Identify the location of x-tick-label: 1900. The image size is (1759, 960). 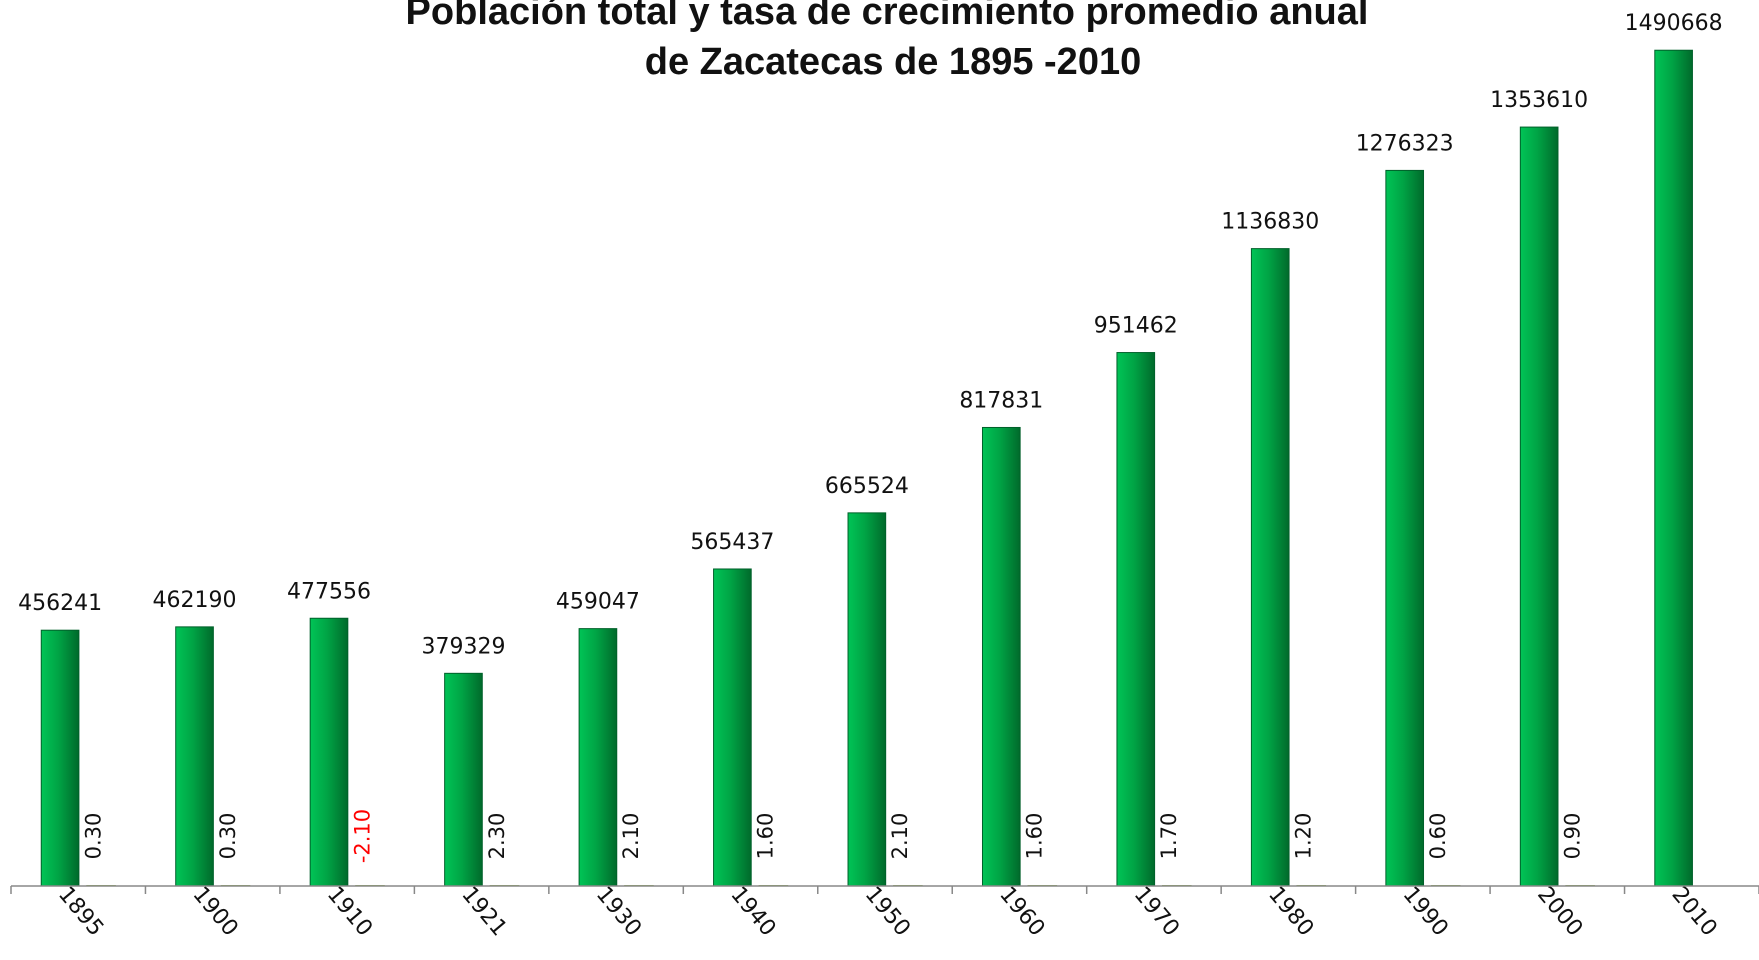
(215, 911).